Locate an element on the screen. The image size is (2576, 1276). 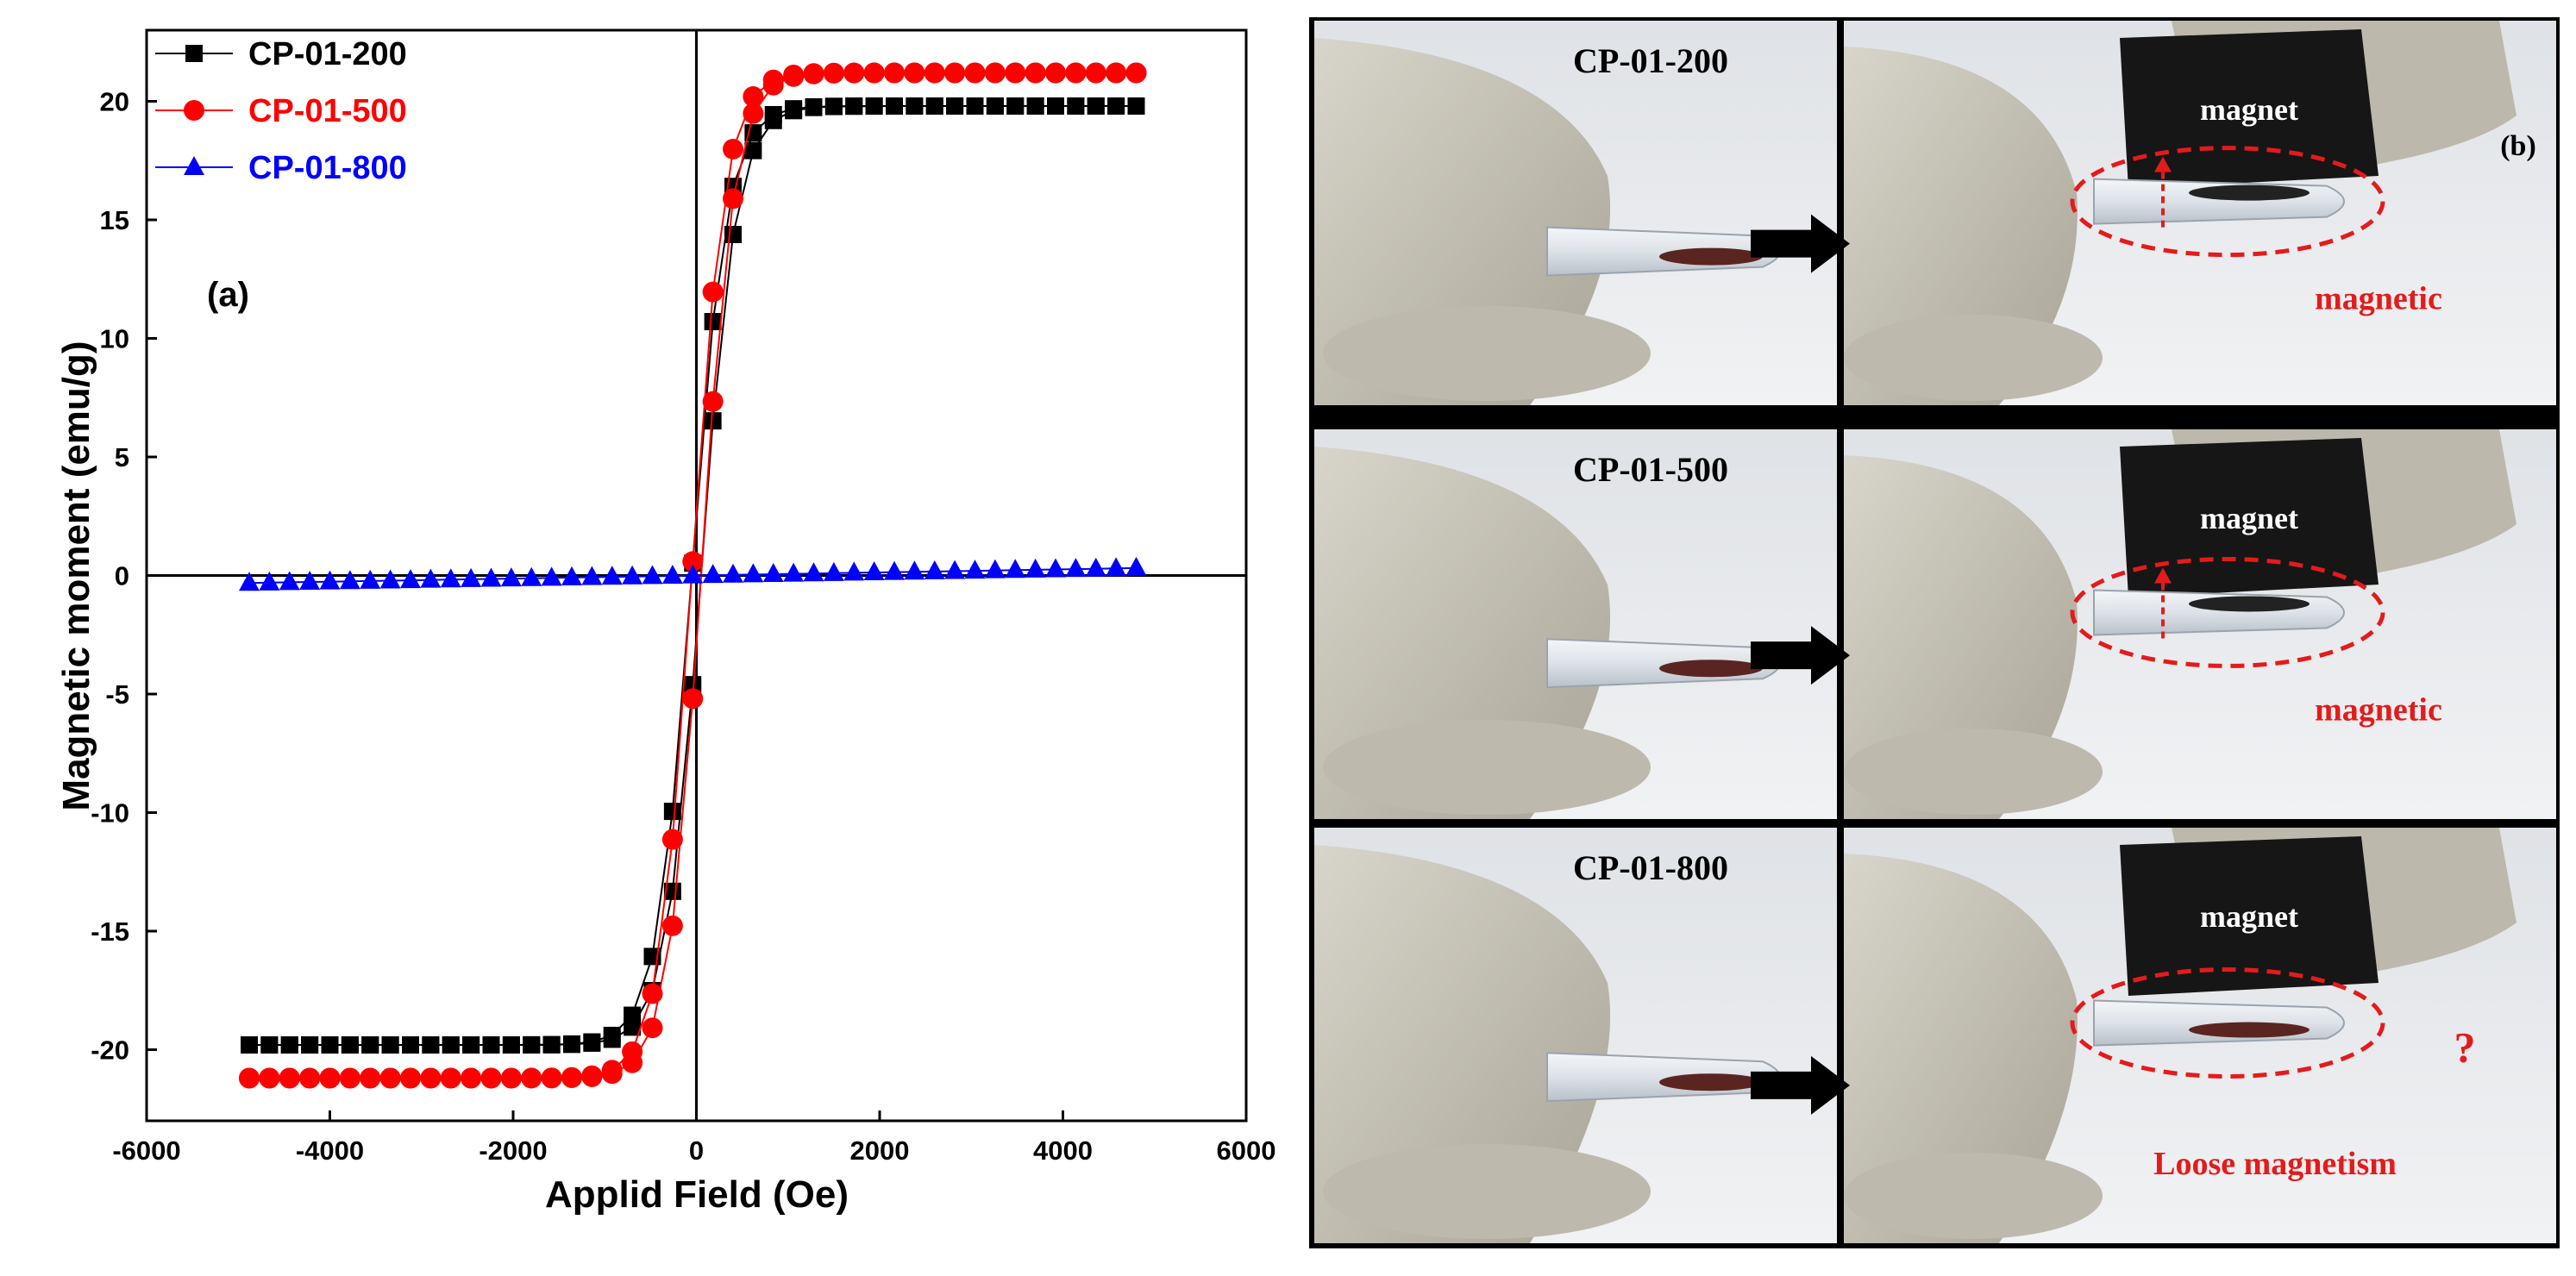
result-label: Loose magnetism is located at coordinates (2275, 1164).